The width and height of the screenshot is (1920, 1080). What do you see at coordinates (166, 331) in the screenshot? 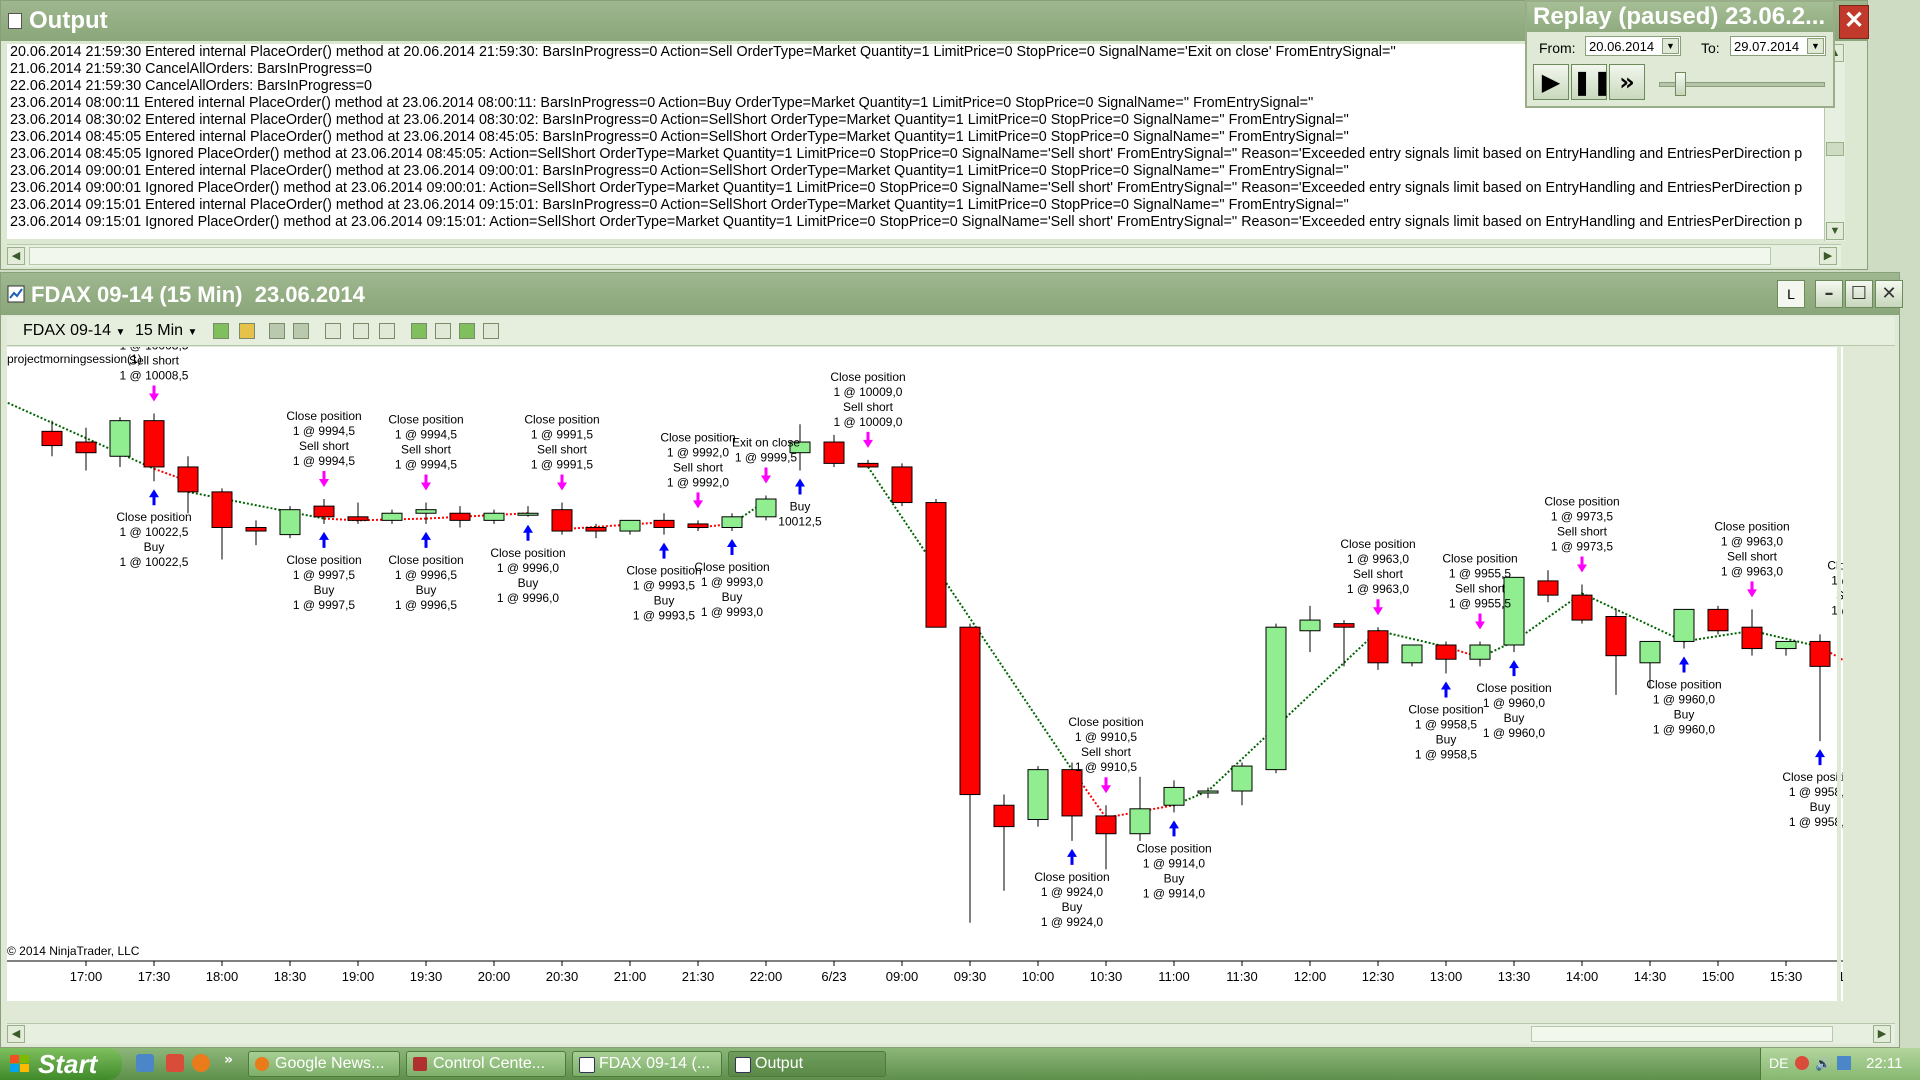
I see `interval-selector: 15 Min ▼` at bounding box center [166, 331].